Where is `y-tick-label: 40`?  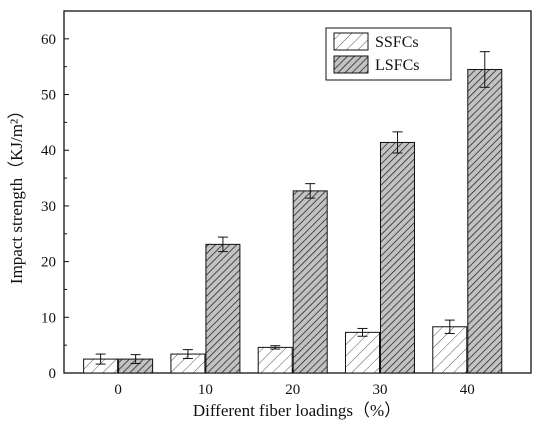 y-tick-label: 40 is located at coordinates (48, 151).